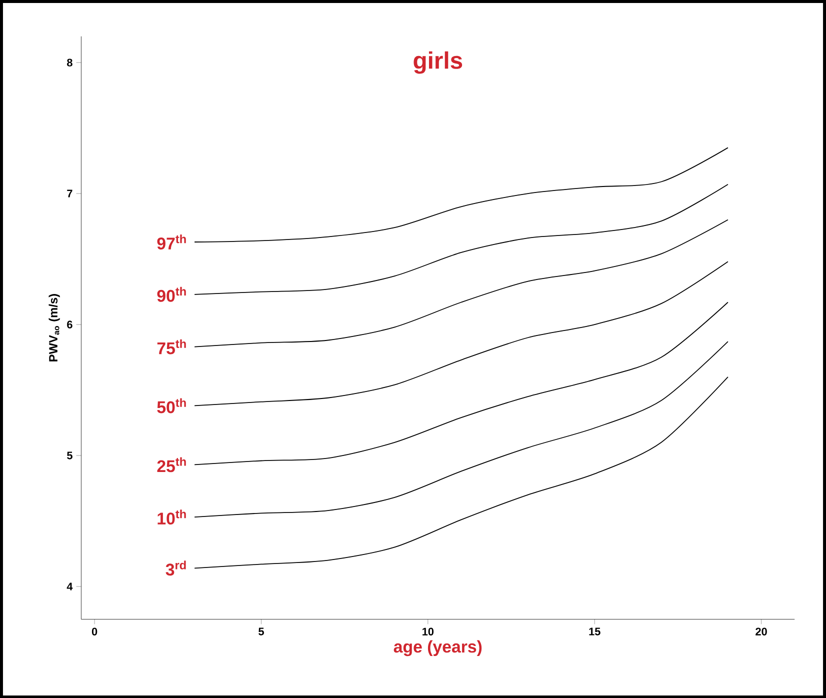 This screenshot has width=826, height=698. Describe the element at coordinates (594, 632) in the screenshot. I see `x-tick-label: 15` at that location.